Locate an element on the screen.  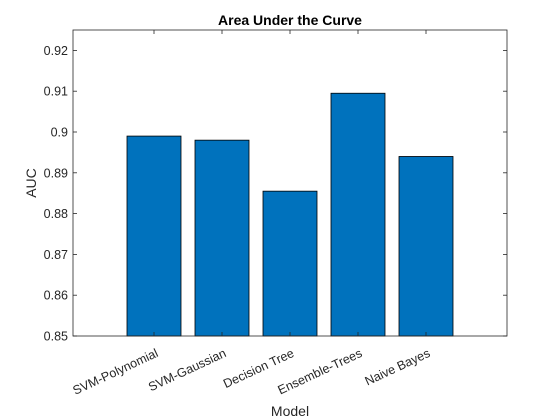
y-tick-label: 0.9 is located at coordinates (59, 133).